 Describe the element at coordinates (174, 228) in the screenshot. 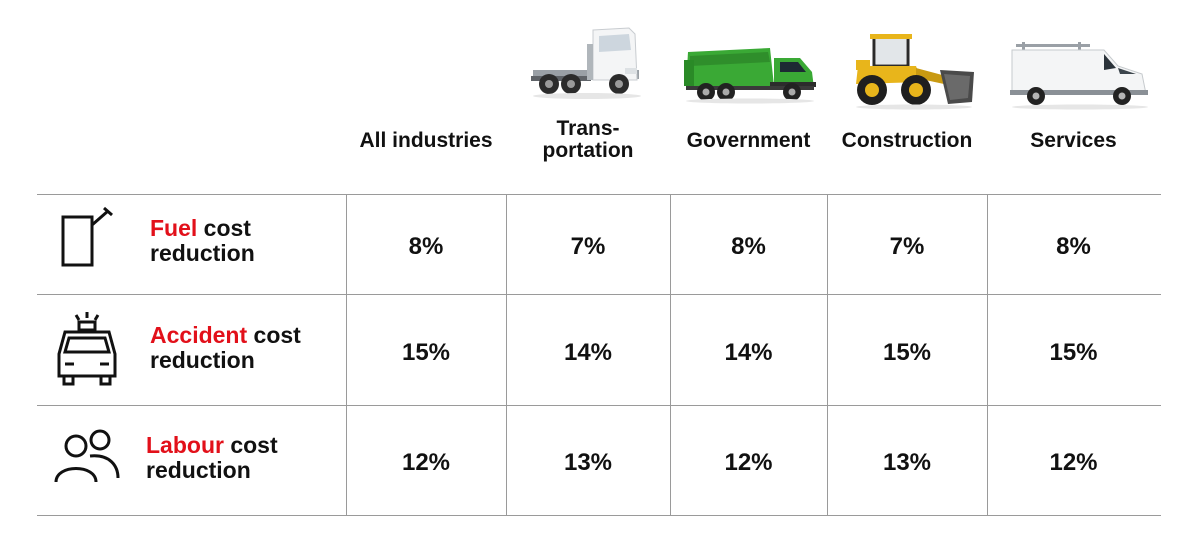

I see `row-label-highlight: Fuel` at that location.